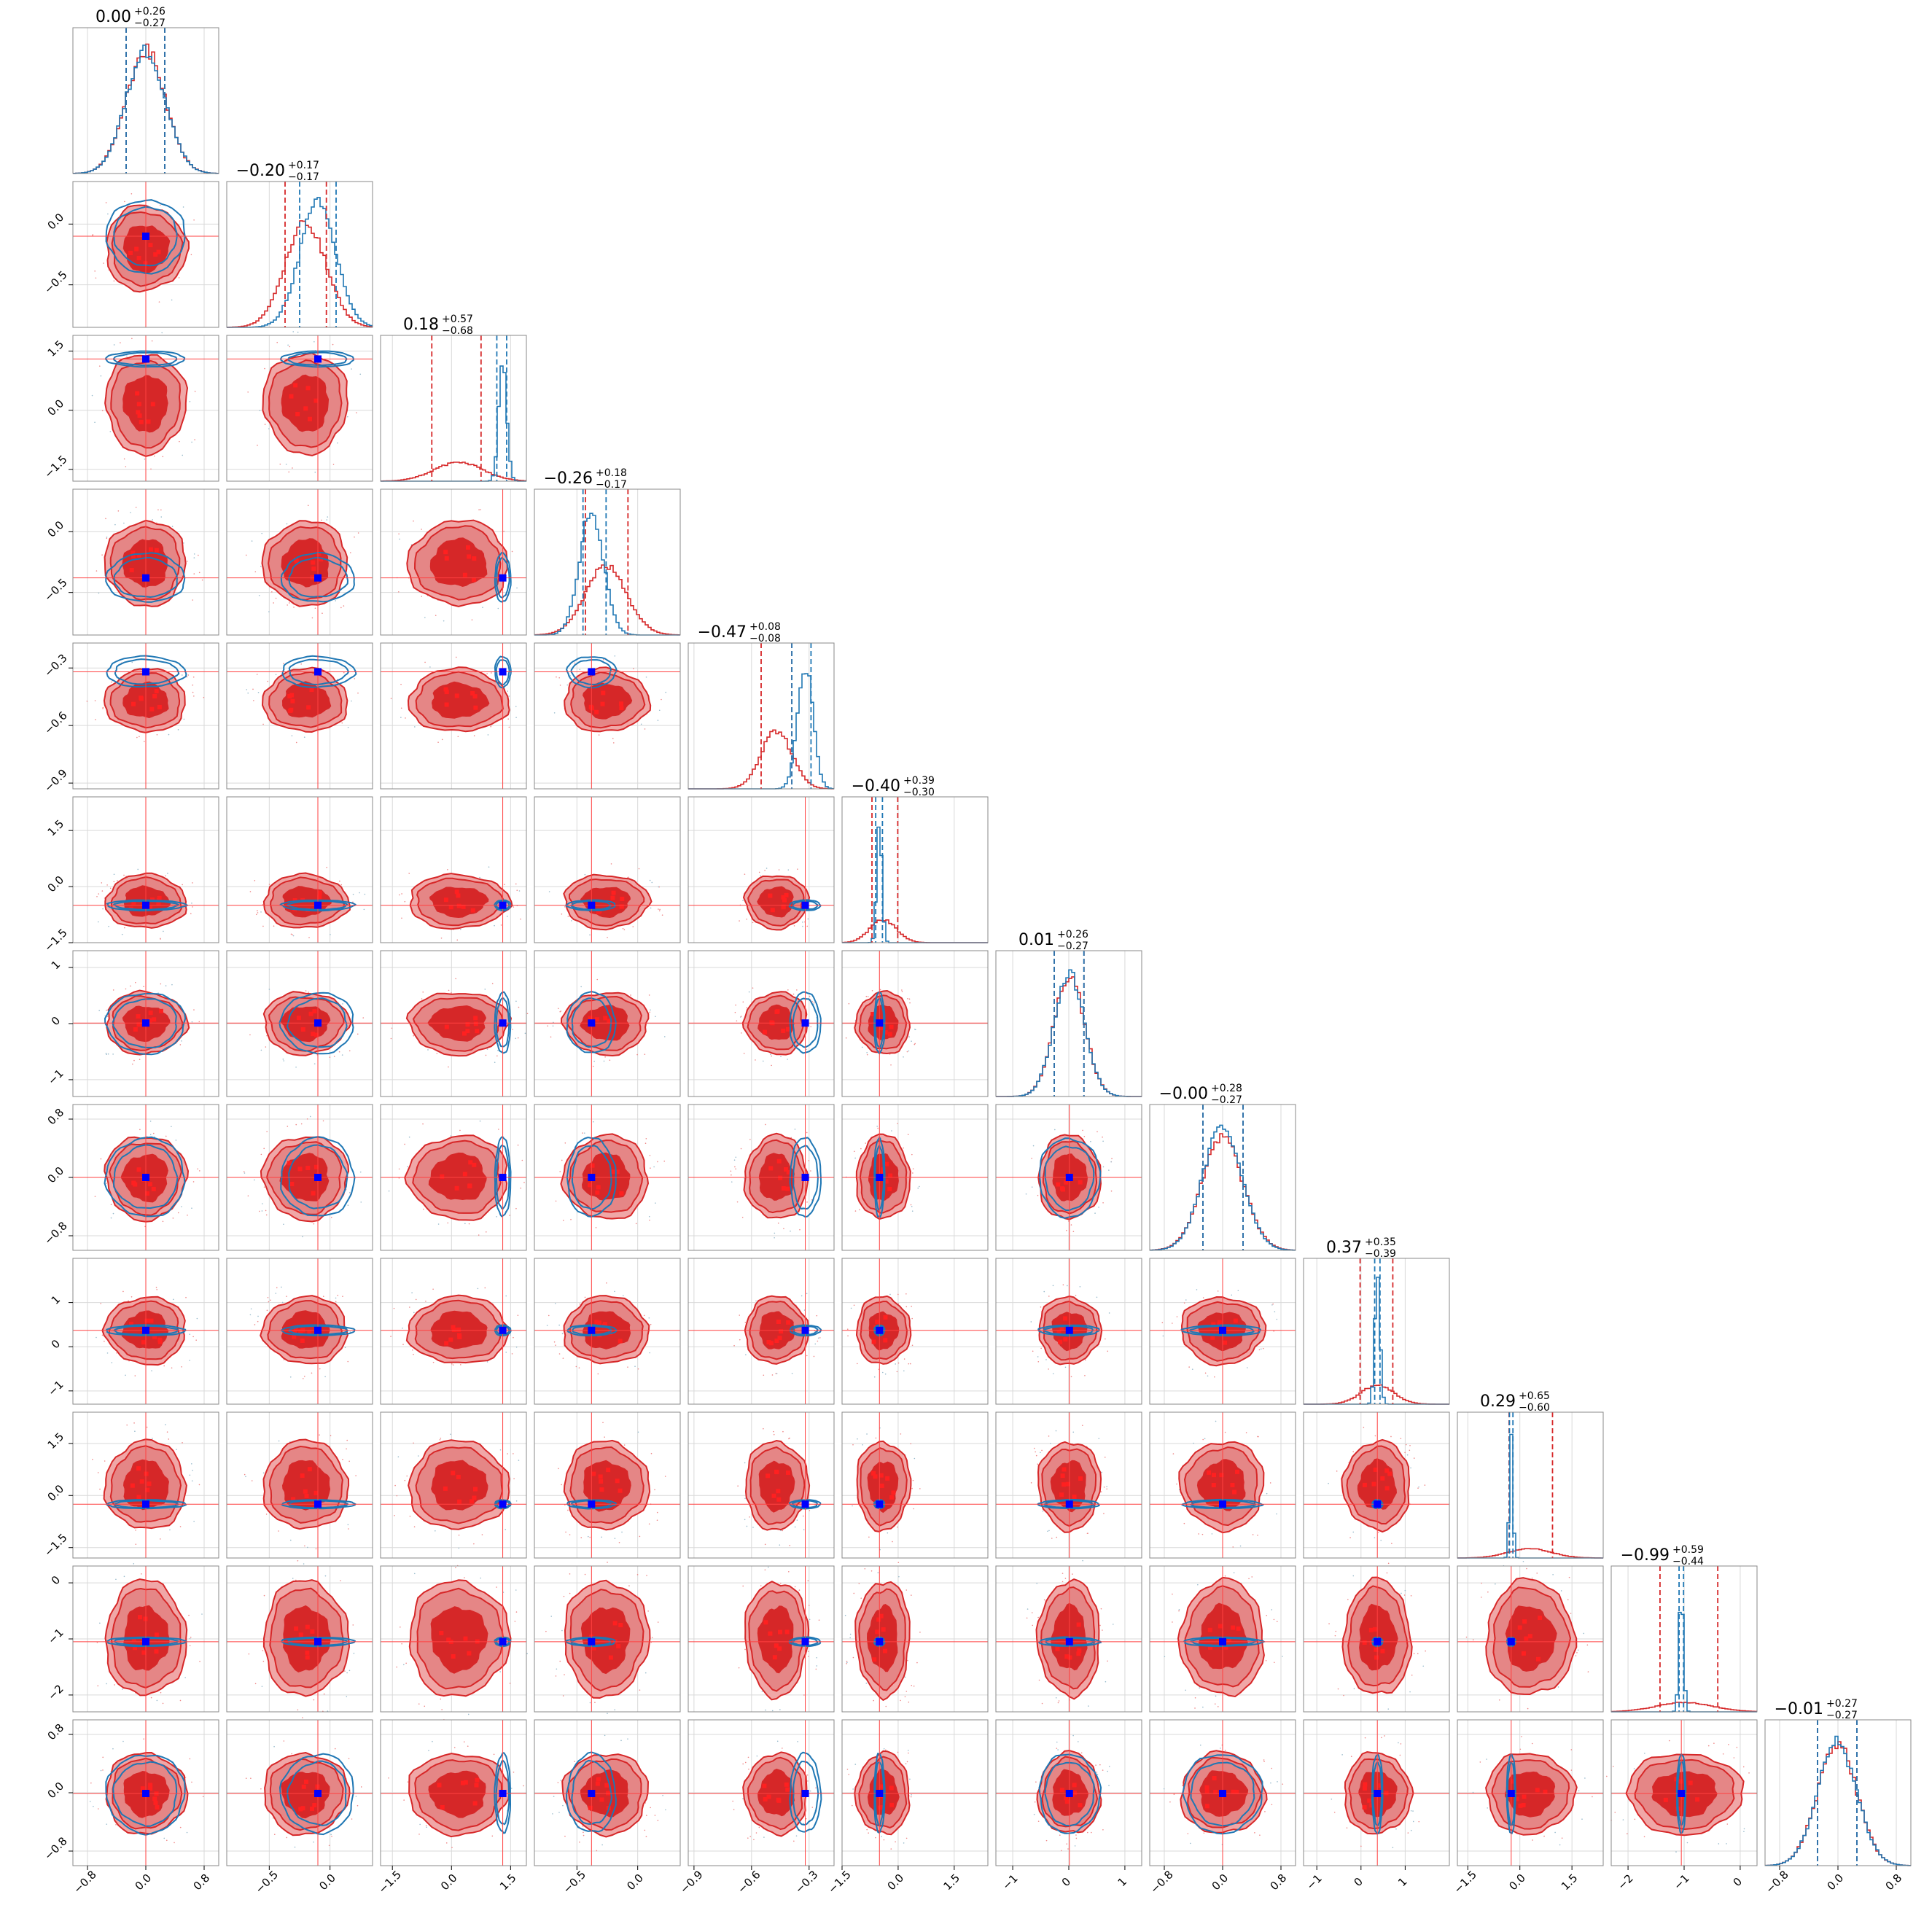 The width and height of the screenshot is (1932, 1932). I want to click on param-title-minus-2: −0.68, so click(457, 331).